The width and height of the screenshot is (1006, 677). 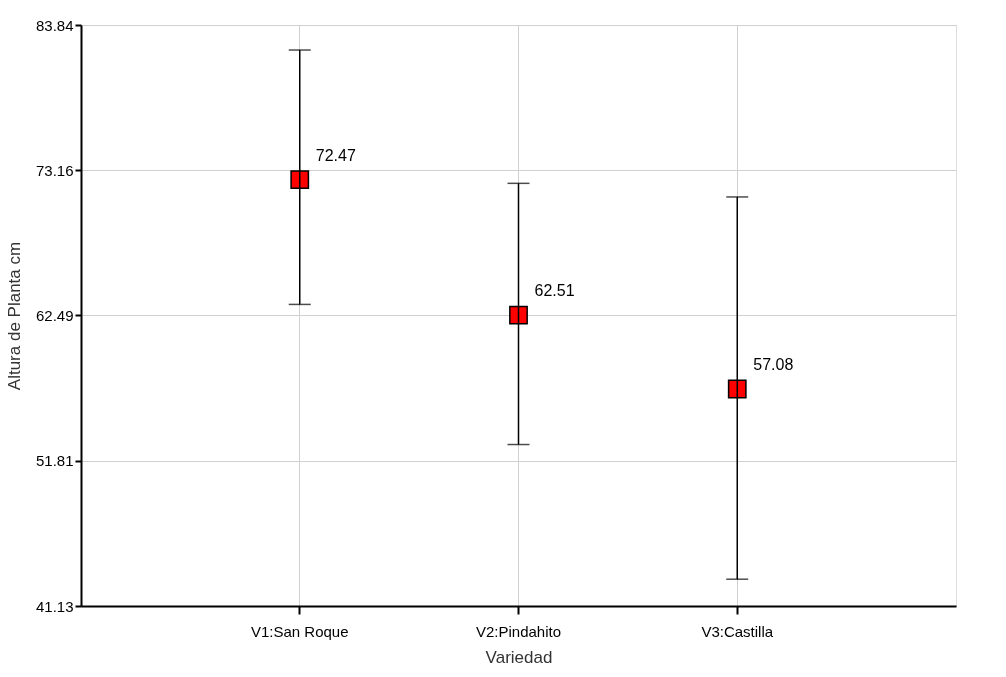 I want to click on y-tick-label: 51.81, so click(x=54, y=461).